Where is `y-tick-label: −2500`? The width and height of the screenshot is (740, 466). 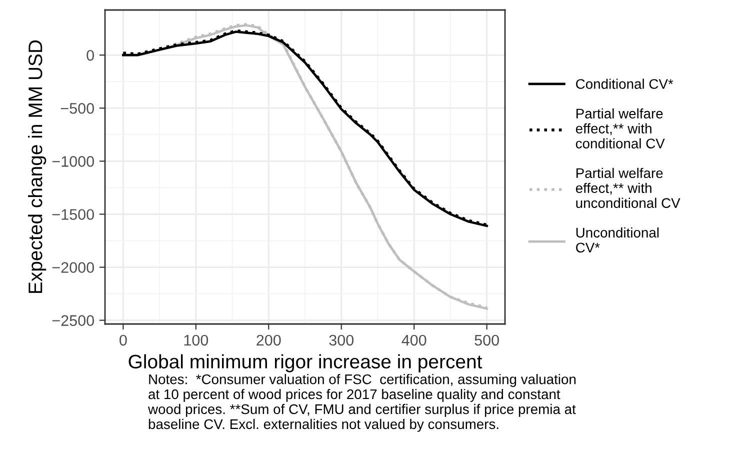
y-tick-label: −2500 is located at coordinates (73, 320).